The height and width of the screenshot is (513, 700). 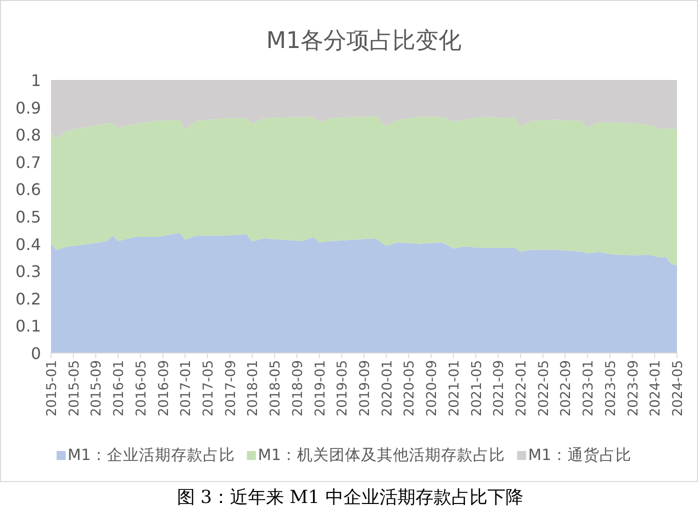 I want to click on x-tick-label: 2019-05, so click(x=342, y=388).